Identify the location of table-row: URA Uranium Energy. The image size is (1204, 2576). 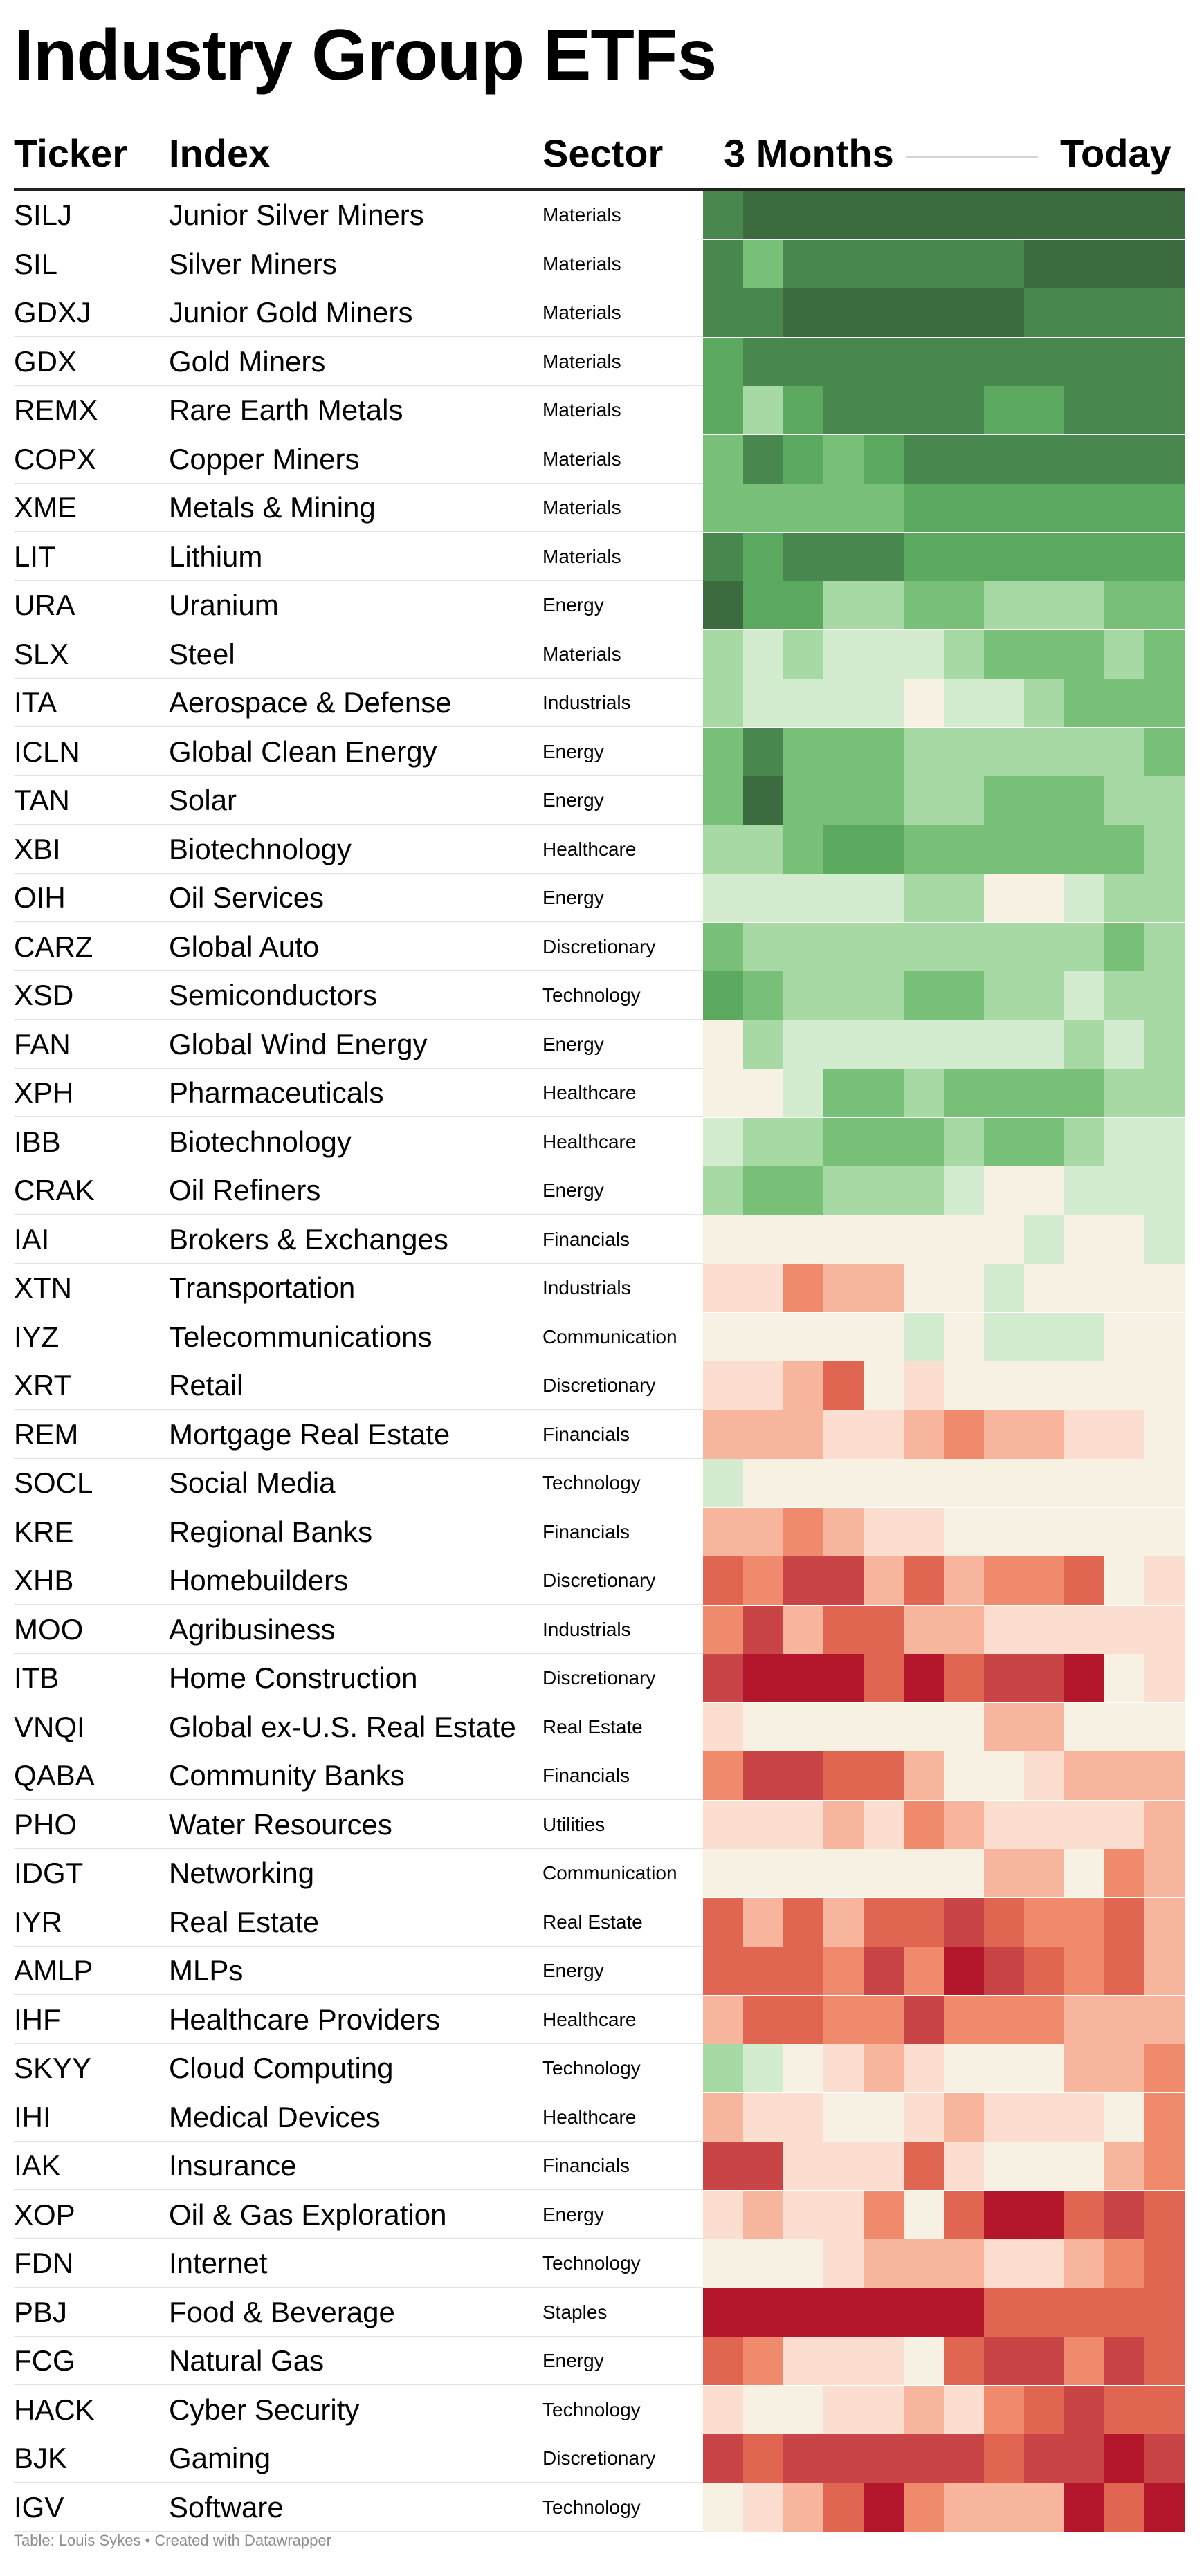
(599, 605).